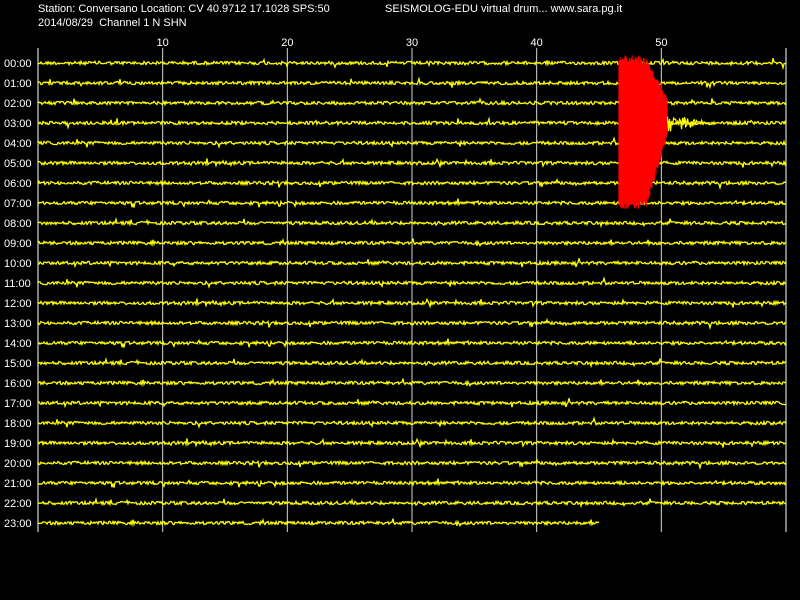 The image size is (800, 600). I want to click on row-time-label: 06:00, so click(18, 184).